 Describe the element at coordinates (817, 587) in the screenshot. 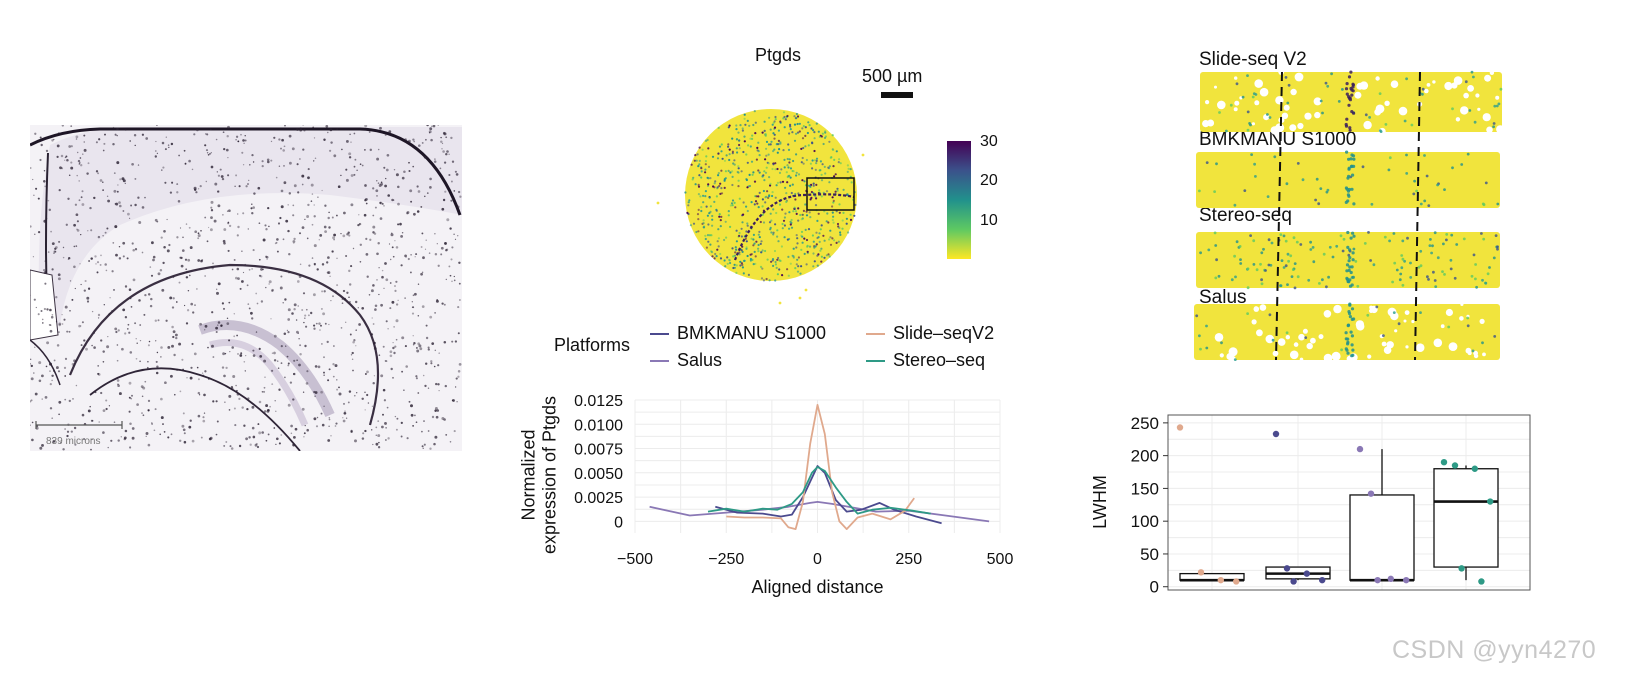

I see `line-chart-xlabel: Aligned distance` at that location.